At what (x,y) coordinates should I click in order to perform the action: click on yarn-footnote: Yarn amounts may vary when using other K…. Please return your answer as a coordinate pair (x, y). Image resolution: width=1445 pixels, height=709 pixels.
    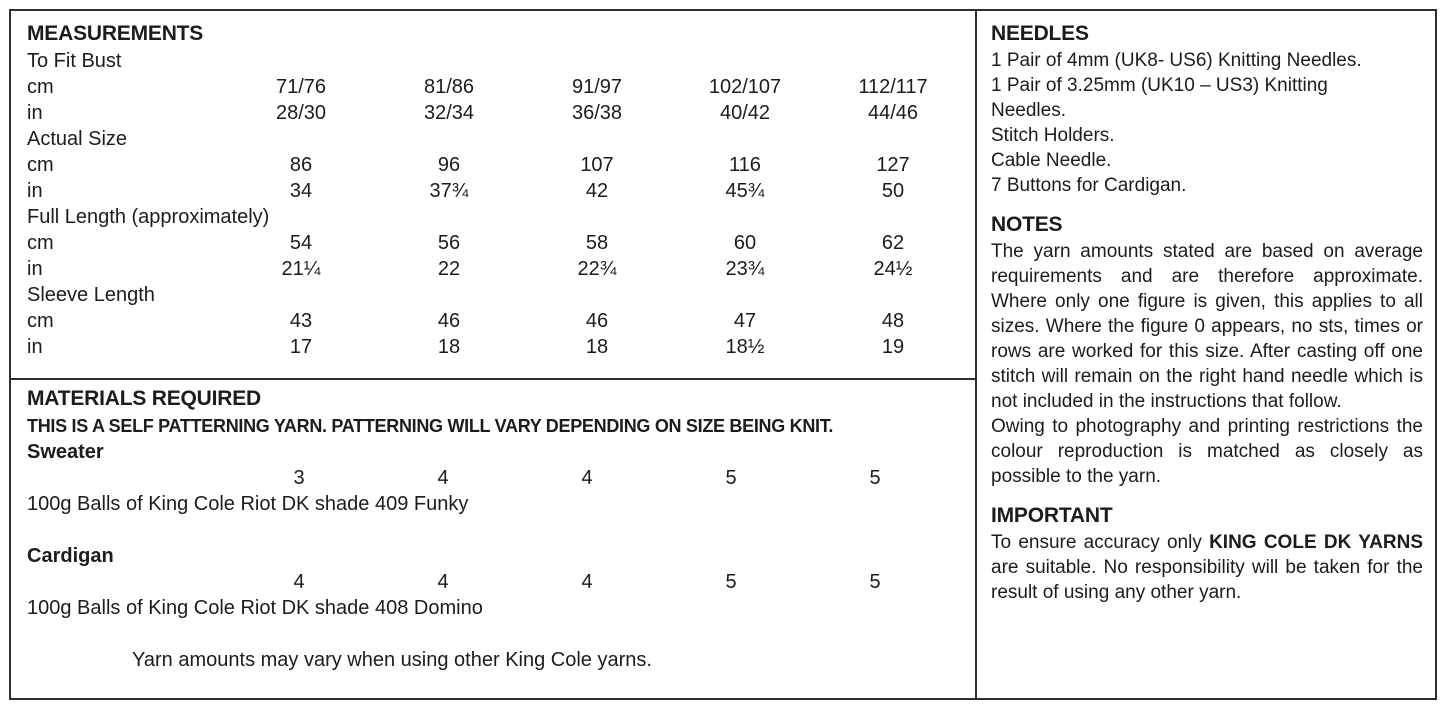
    Looking at the image, I should click on (392, 660).